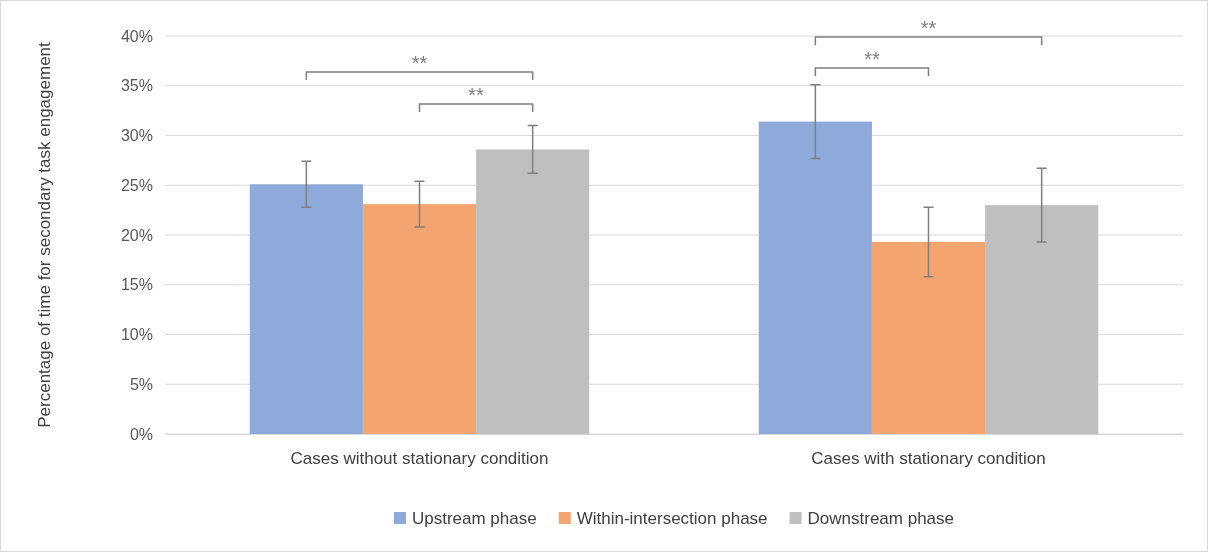  I want to click on y-axis-title: Percentage of time for secondary task engagement, so click(44, 234).